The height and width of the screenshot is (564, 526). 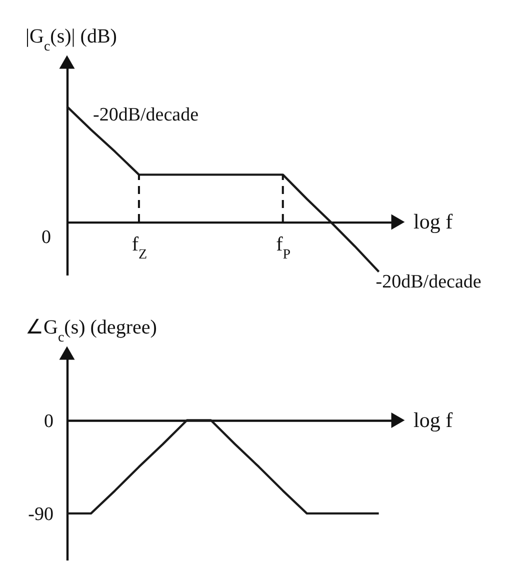 I want to click on y-axis-title: ∠G$_{c}$(s) (degree), so click(x=91, y=330).